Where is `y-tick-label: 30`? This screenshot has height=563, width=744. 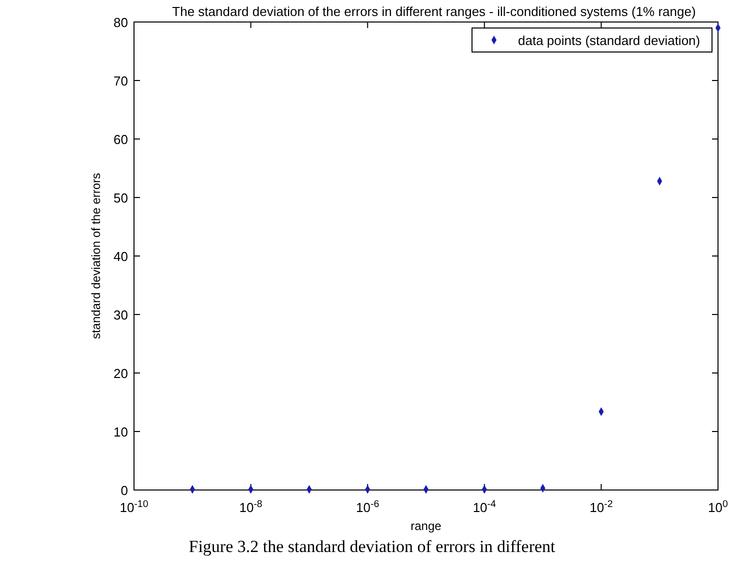
y-tick-label: 30 is located at coordinates (121, 315).